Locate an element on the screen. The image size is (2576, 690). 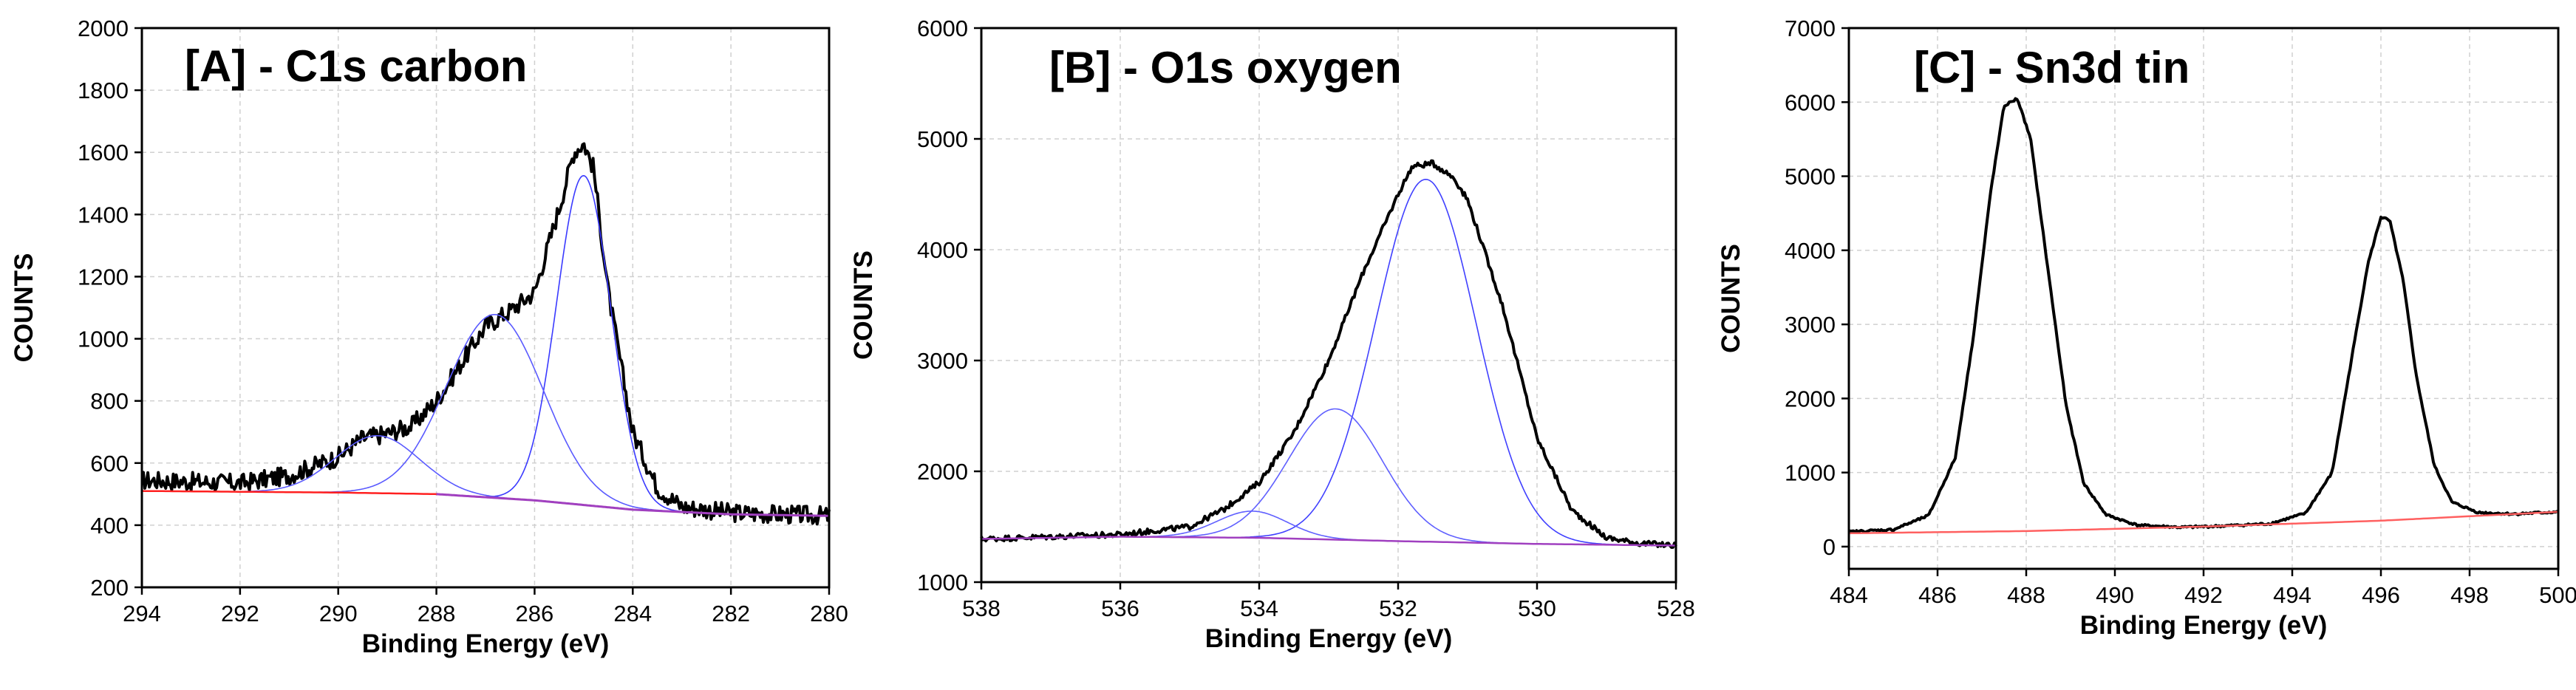
x-tick-label: 286 is located at coordinates (535, 614).